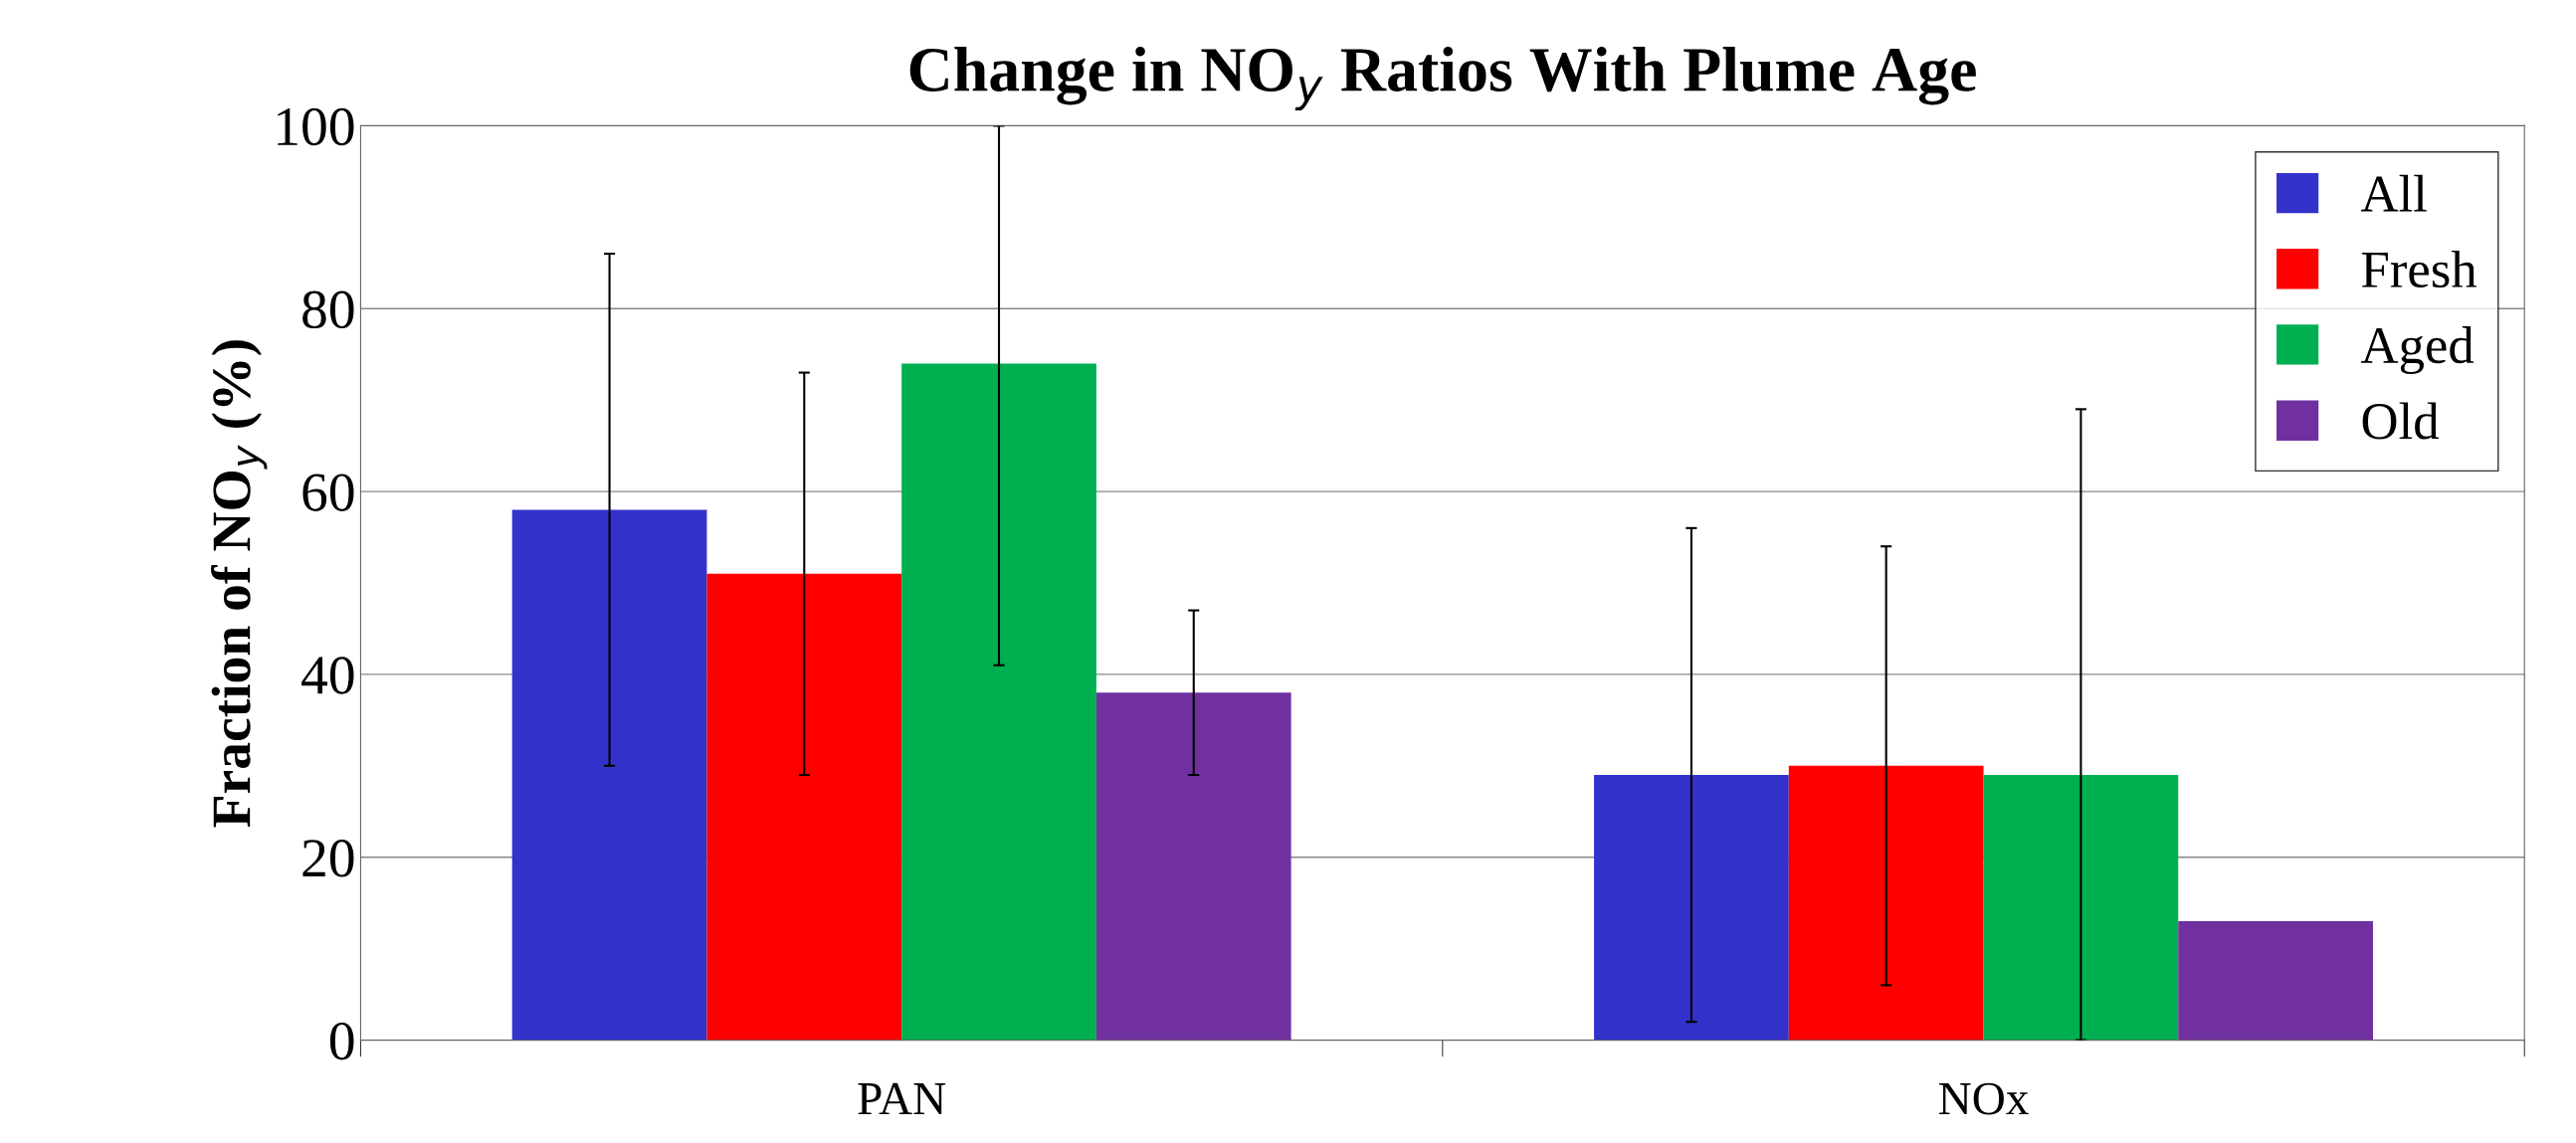 This screenshot has height=1143, width=2576. Describe the element at coordinates (316, 126) in the screenshot. I see `y-tick-label: 100` at that location.